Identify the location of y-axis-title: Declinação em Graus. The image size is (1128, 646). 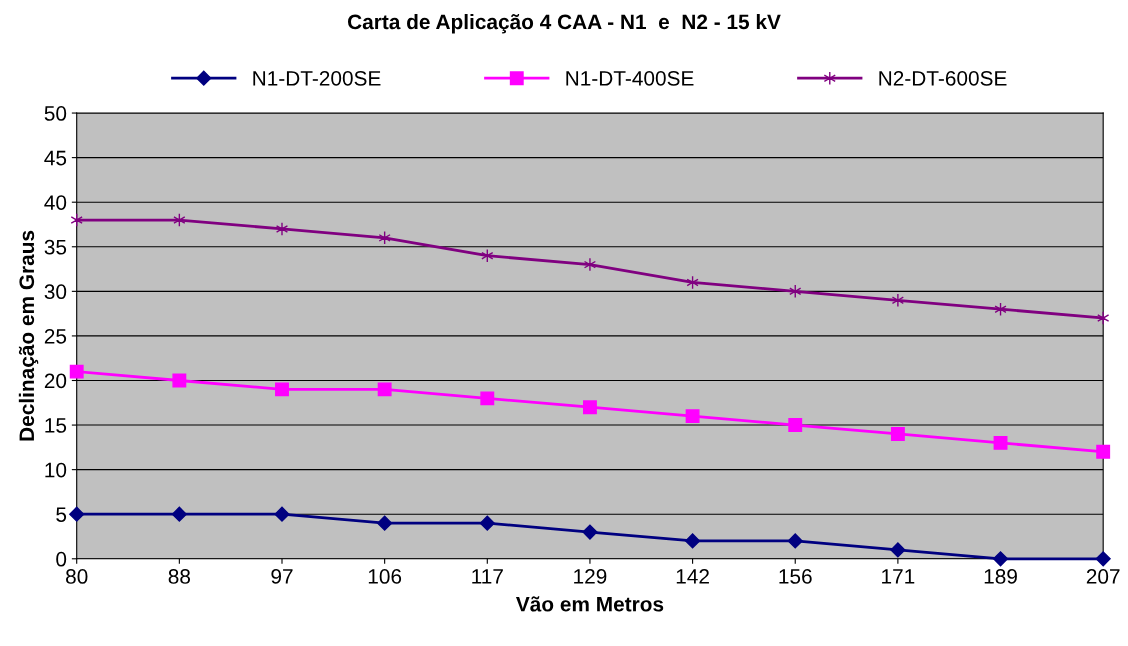
(28, 335).